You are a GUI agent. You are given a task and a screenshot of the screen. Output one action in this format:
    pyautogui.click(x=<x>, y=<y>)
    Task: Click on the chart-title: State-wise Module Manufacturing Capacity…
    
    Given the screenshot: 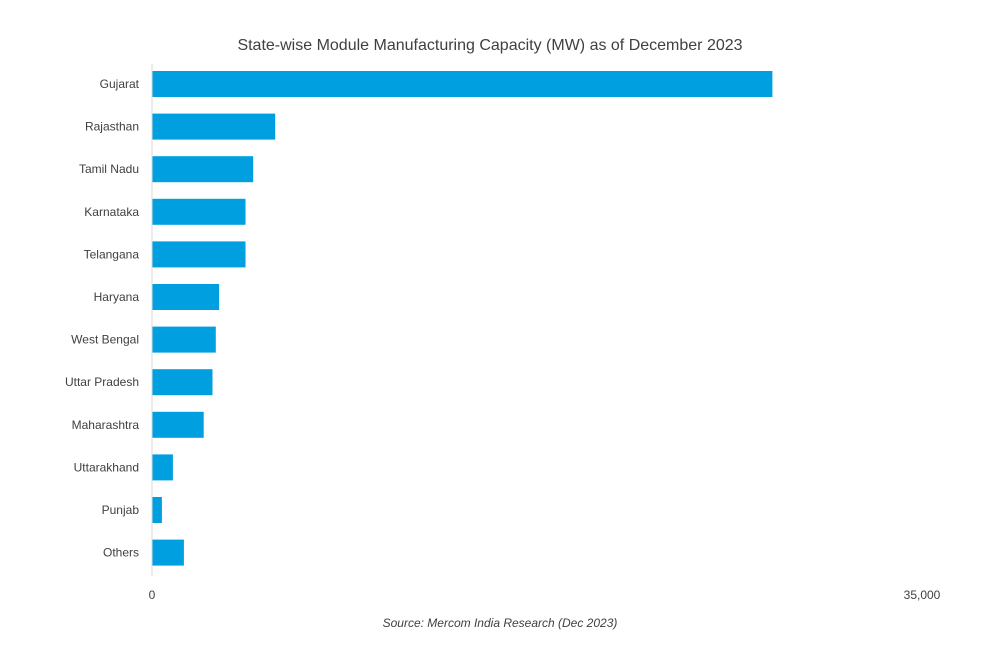 What is the action you would take?
    pyautogui.click(x=489, y=45)
    